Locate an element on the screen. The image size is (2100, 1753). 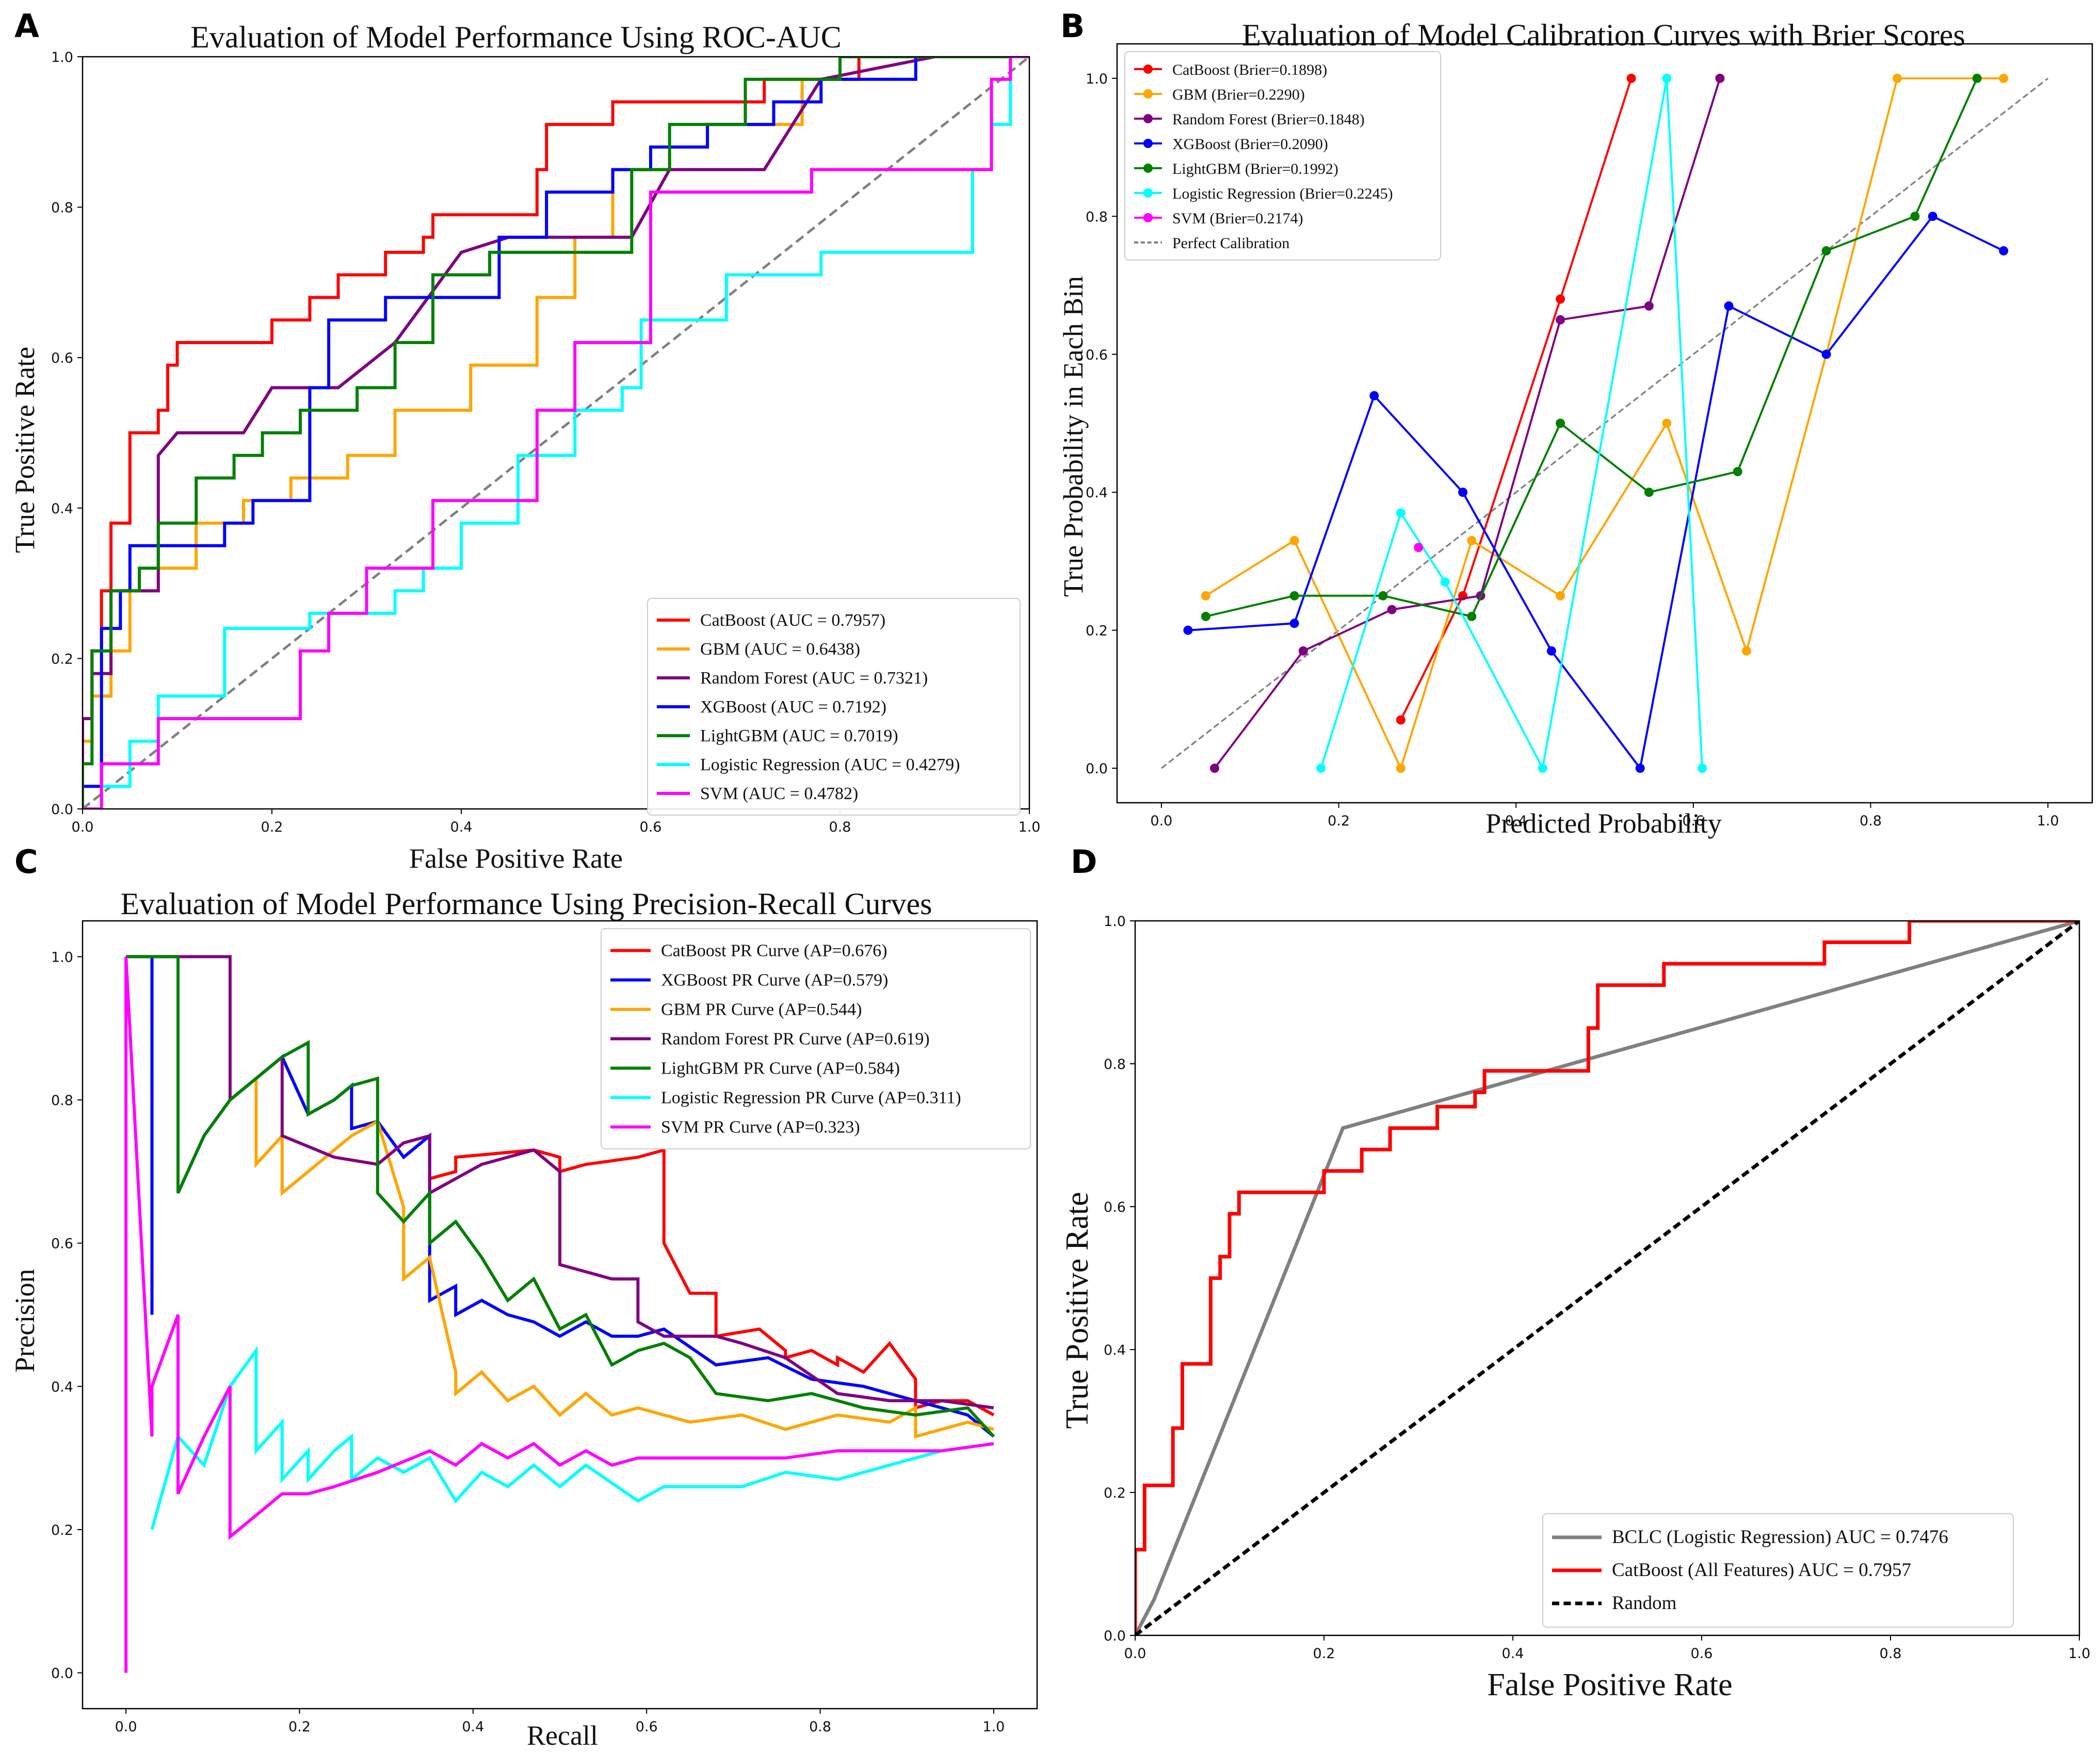
panel-letter-d: D is located at coordinates (1084, 862).